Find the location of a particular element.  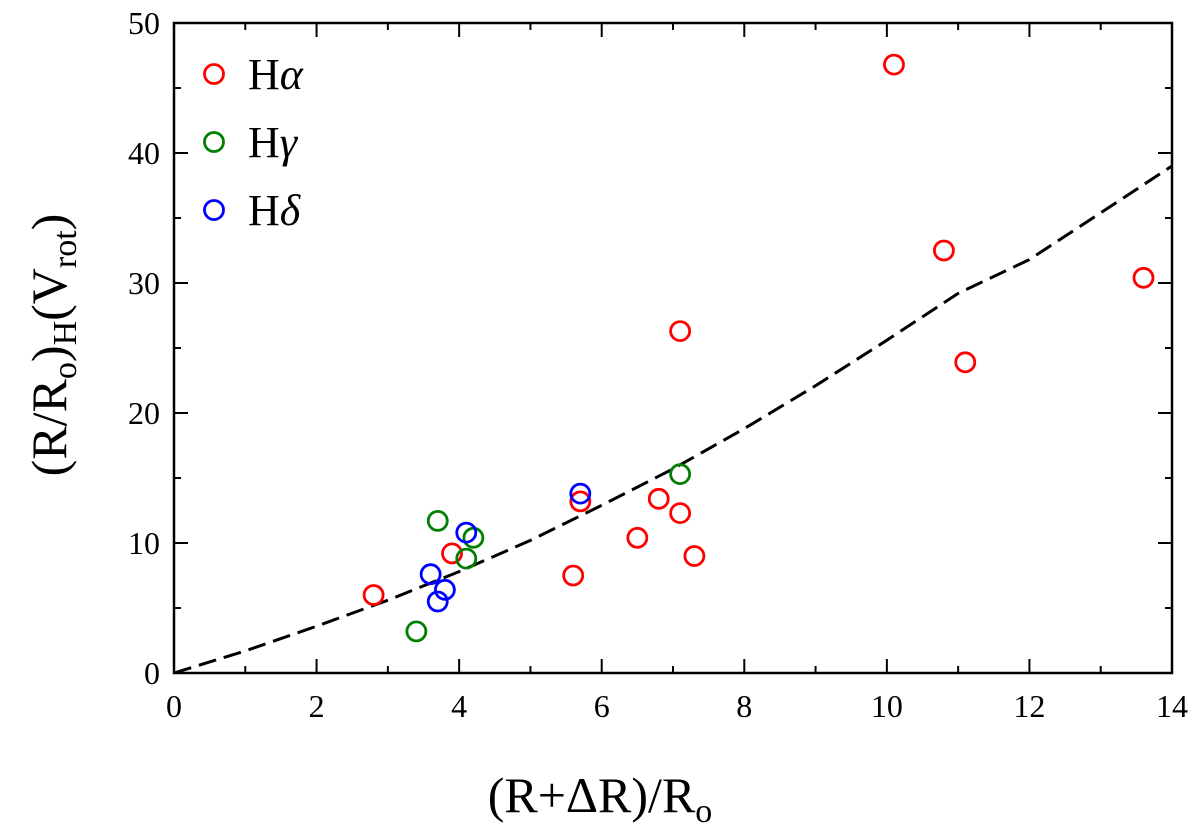

x-tick-label: 12 is located at coordinates (1029, 706).